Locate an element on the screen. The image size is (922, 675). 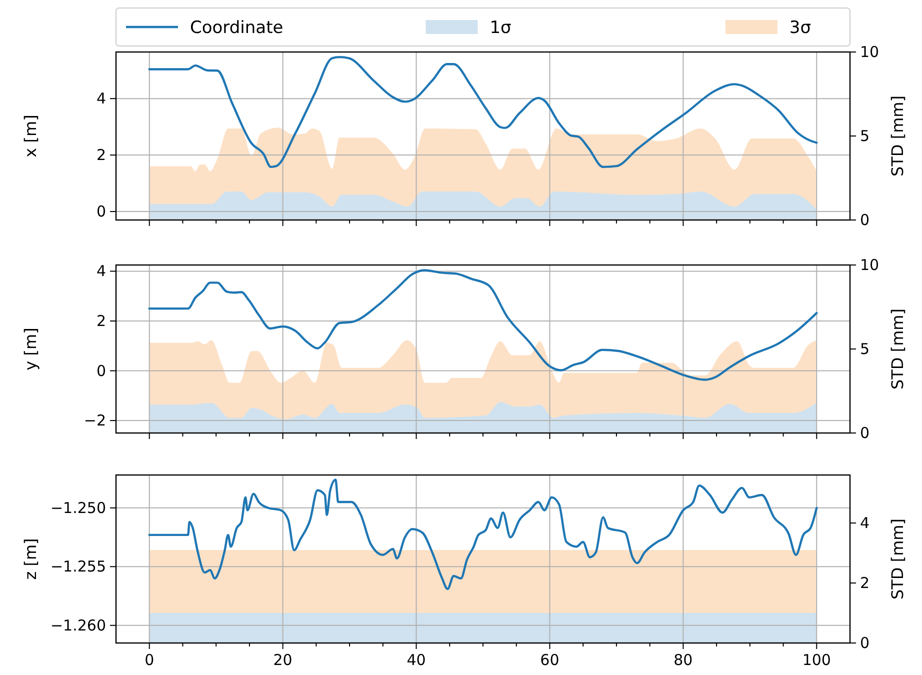
y2-tick-label: 2 is located at coordinates (865, 583).